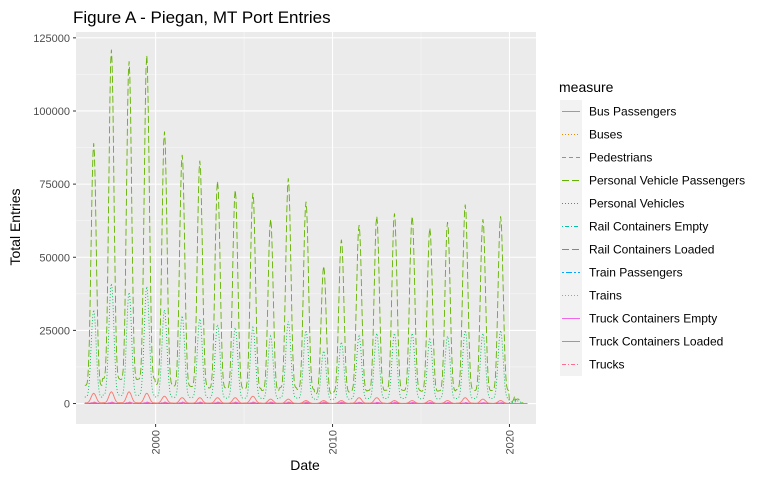  What do you see at coordinates (306, 397) in the screenshot?
I see `series-line` at bounding box center [306, 397].